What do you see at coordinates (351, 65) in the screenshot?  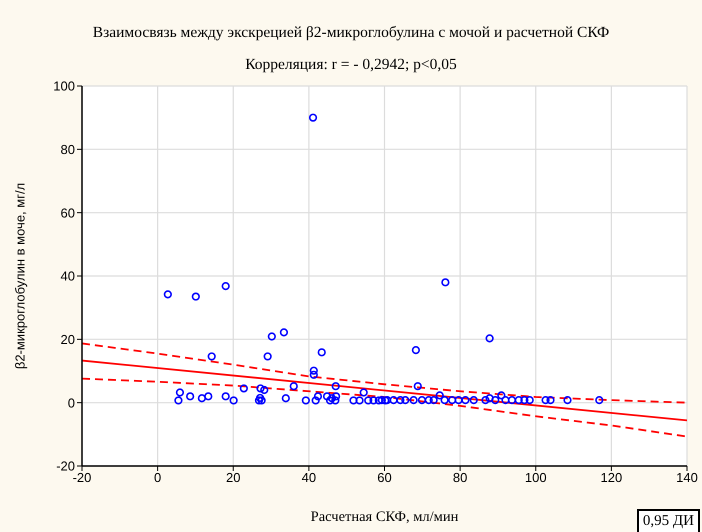 I see `chart-subtitle: Корреляция: r = - 0,2942; p<0,05` at bounding box center [351, 65].